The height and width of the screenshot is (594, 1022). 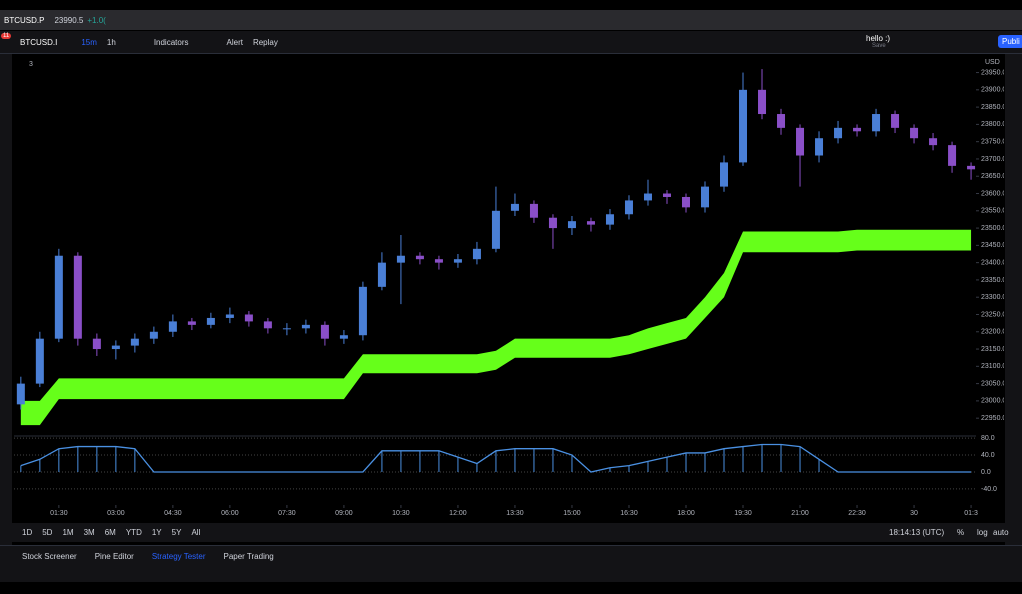 What do you see at coordinates (992, 90) in the screenshot?
I see `y-tick-label: 23900.00` at bounding box center [992, 90].